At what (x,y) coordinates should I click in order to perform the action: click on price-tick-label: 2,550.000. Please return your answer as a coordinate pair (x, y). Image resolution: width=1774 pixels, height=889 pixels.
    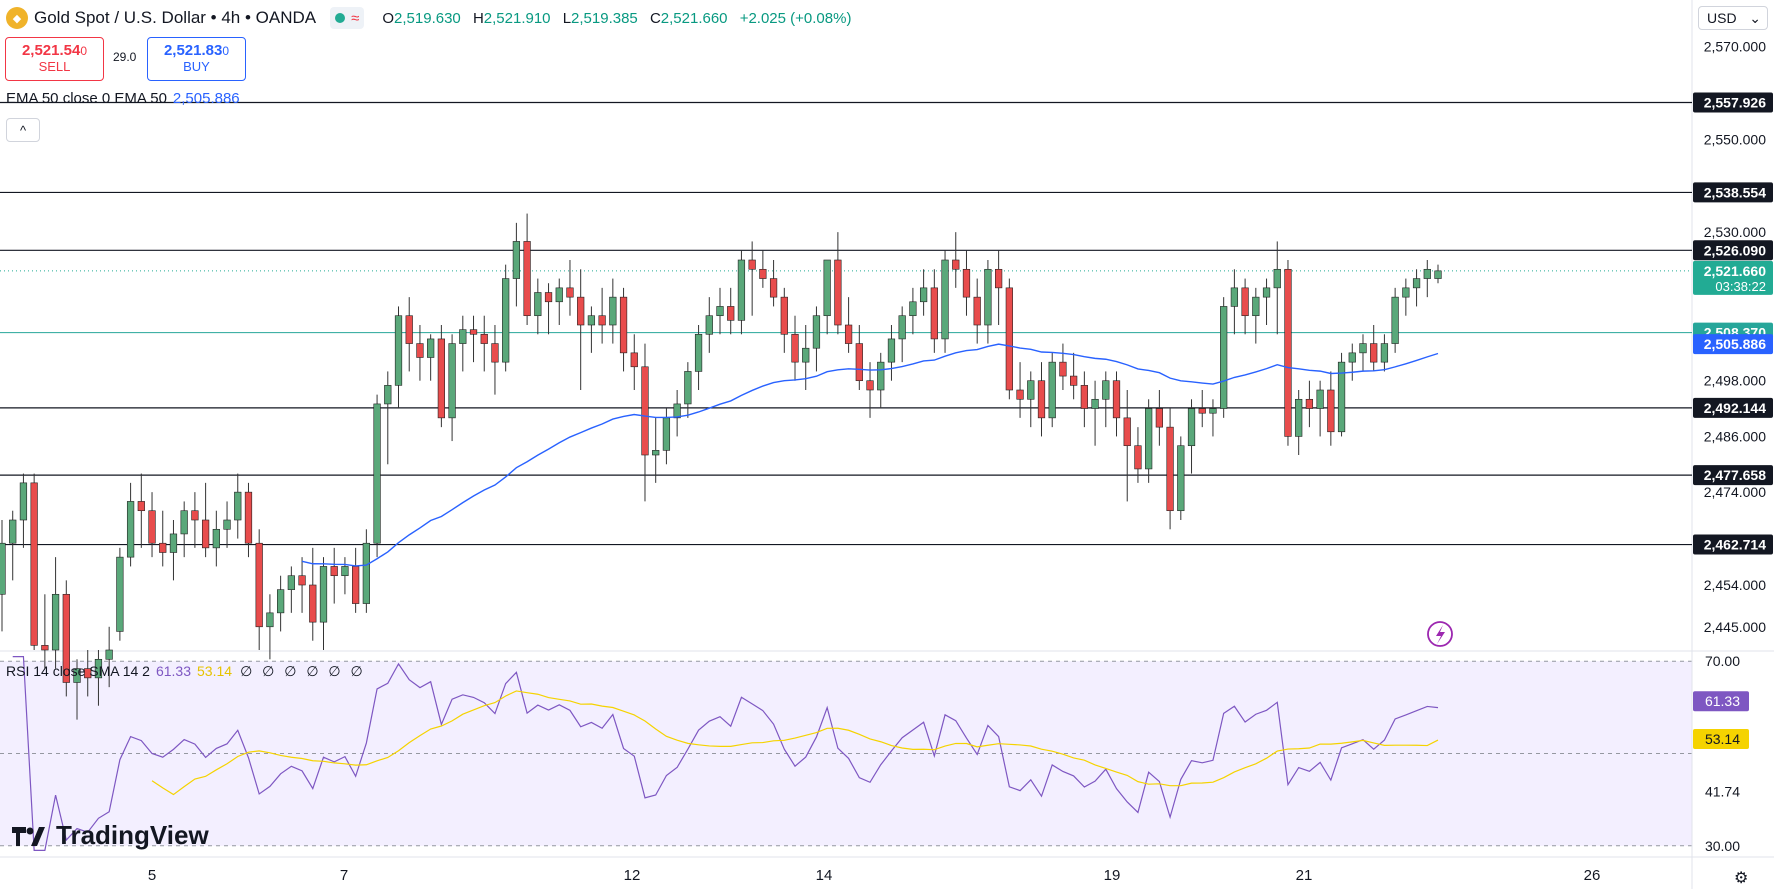
    Looking at the image, I should click on (1735, 139).